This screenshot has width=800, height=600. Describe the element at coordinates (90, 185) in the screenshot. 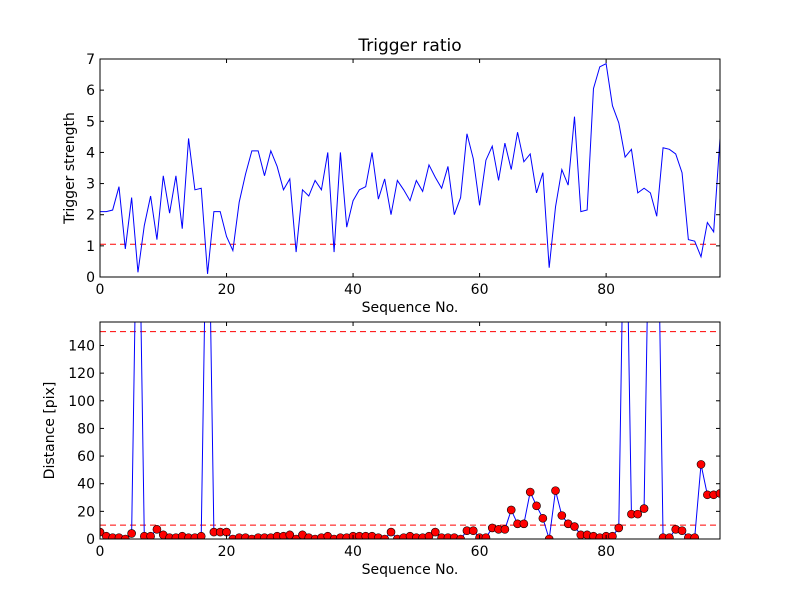

I see `y-tick-label: 3` at that location.